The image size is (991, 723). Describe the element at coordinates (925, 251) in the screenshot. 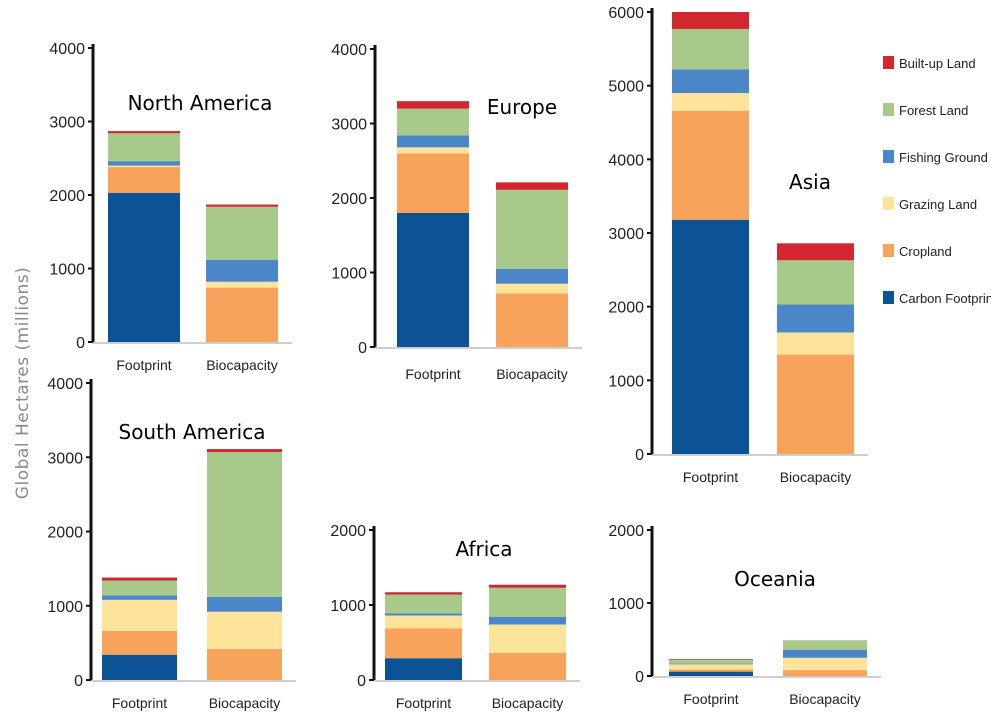

I see `legend-label-cropland: Cropland` at that location.